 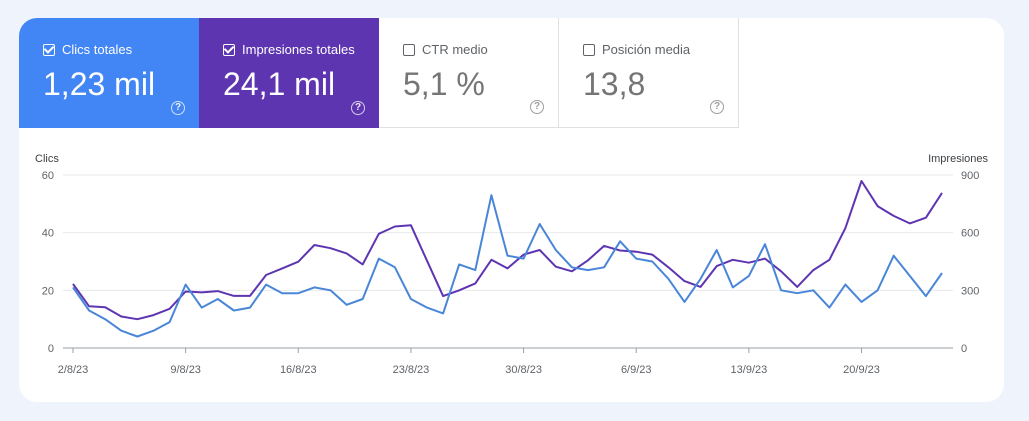 What do you see at coordinates (99, 84) in the screenshot?
I see `metric-value-clicks: 1,23 mil` at bounding box center [99, 84].